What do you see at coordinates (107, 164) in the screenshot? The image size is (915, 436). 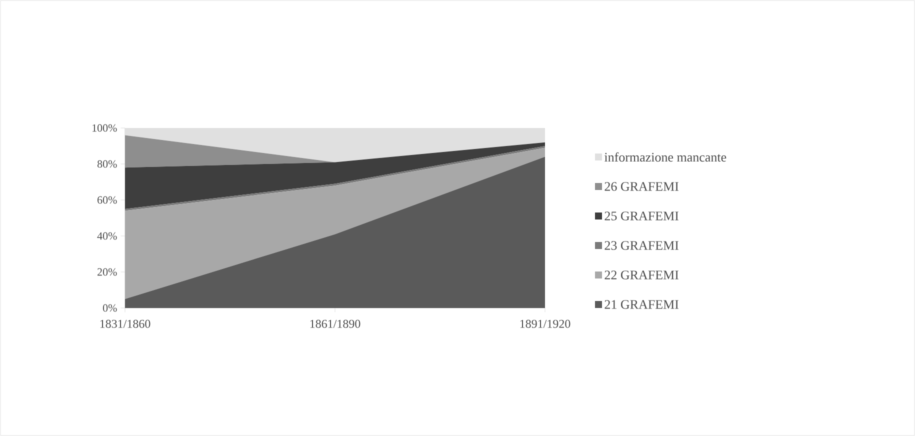 I see `y-tick-label: 80%` at bounding box center [107, 164].